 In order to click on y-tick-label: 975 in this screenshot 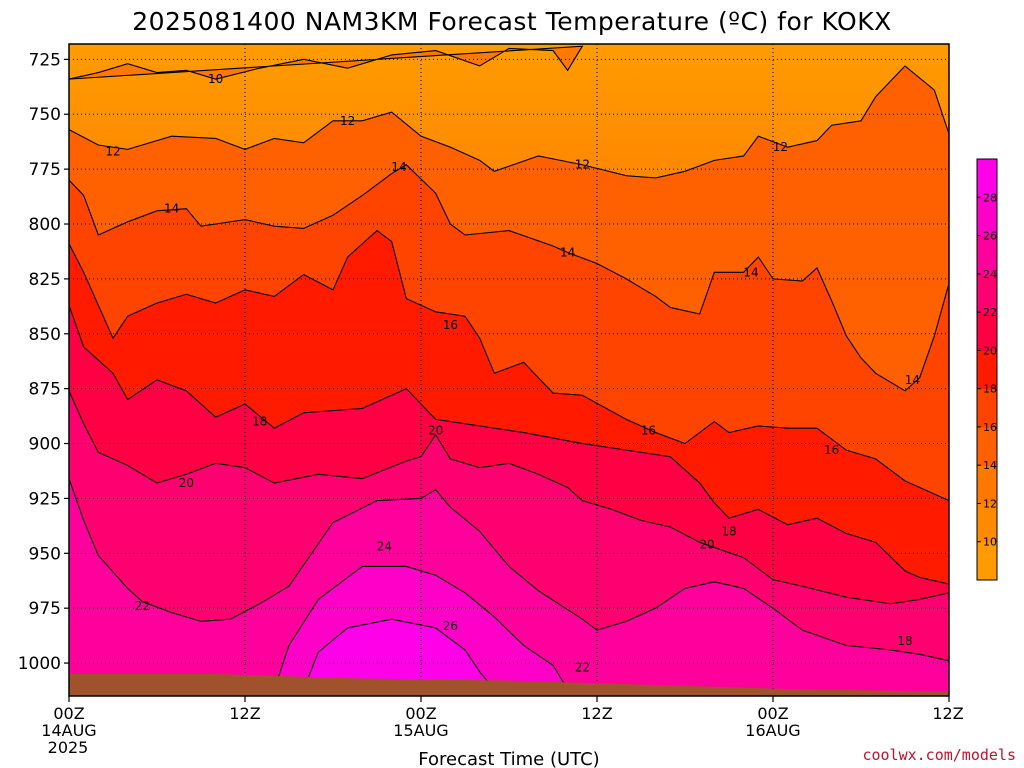, I will do `click(45, 609)`.